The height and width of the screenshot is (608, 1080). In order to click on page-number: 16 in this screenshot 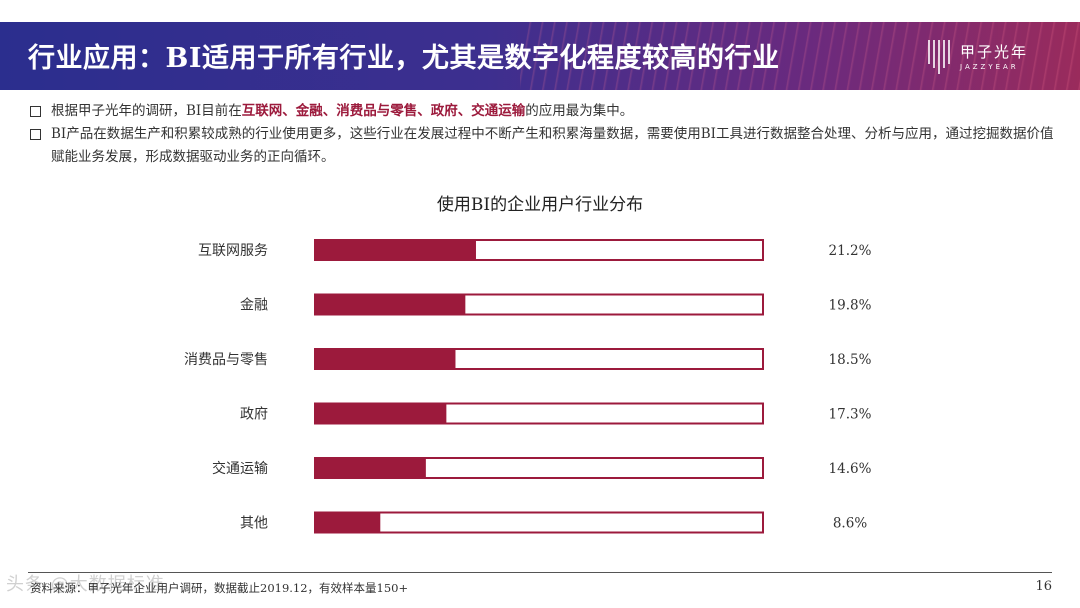, I will do `click(1043, 586)`.